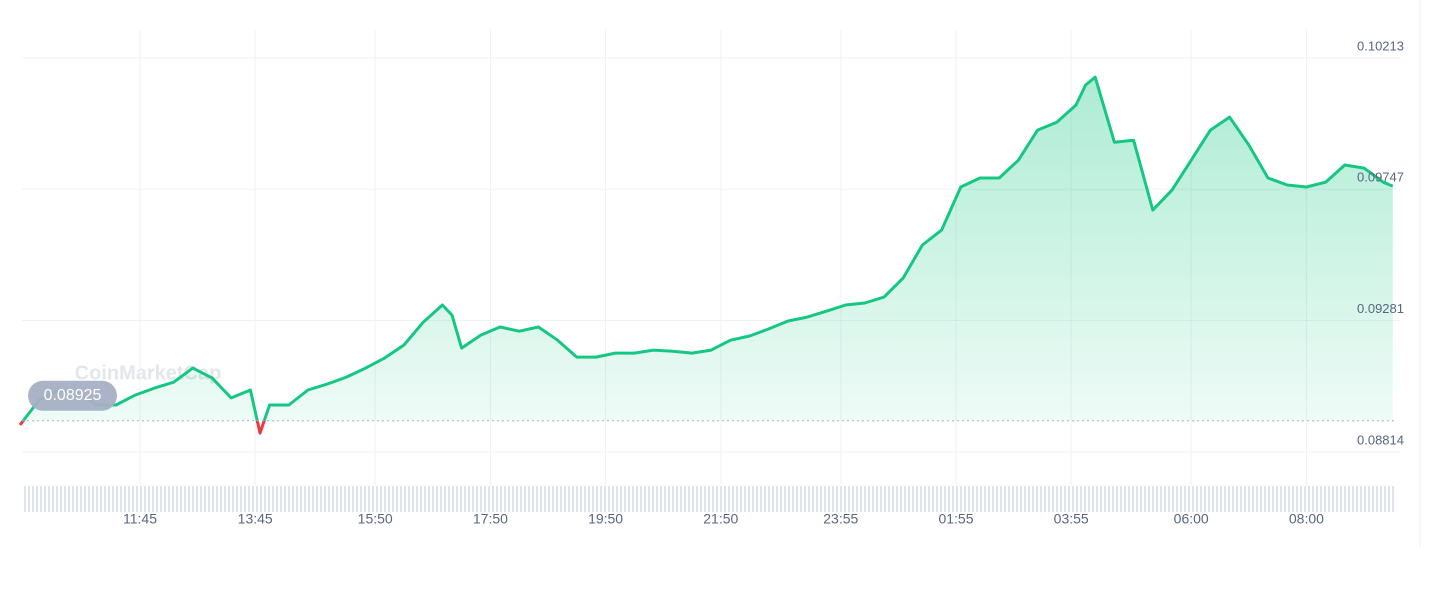 The width and height of the screenshot is (1434, 610). Describe the element at coordinates (1306, 519) in the screenshot. I see `x-tick-label: 08:00` at that location.